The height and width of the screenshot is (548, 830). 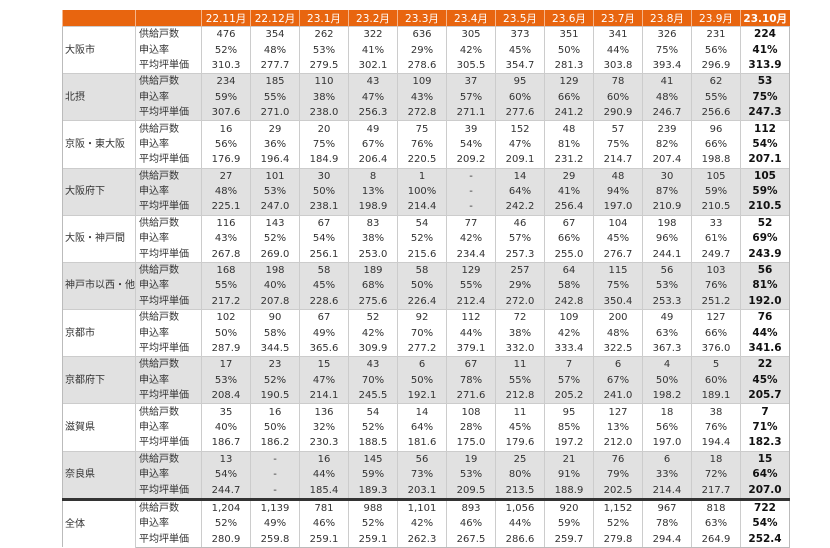 I want to click on value-cell: 57%, so click(x=471, y=97).